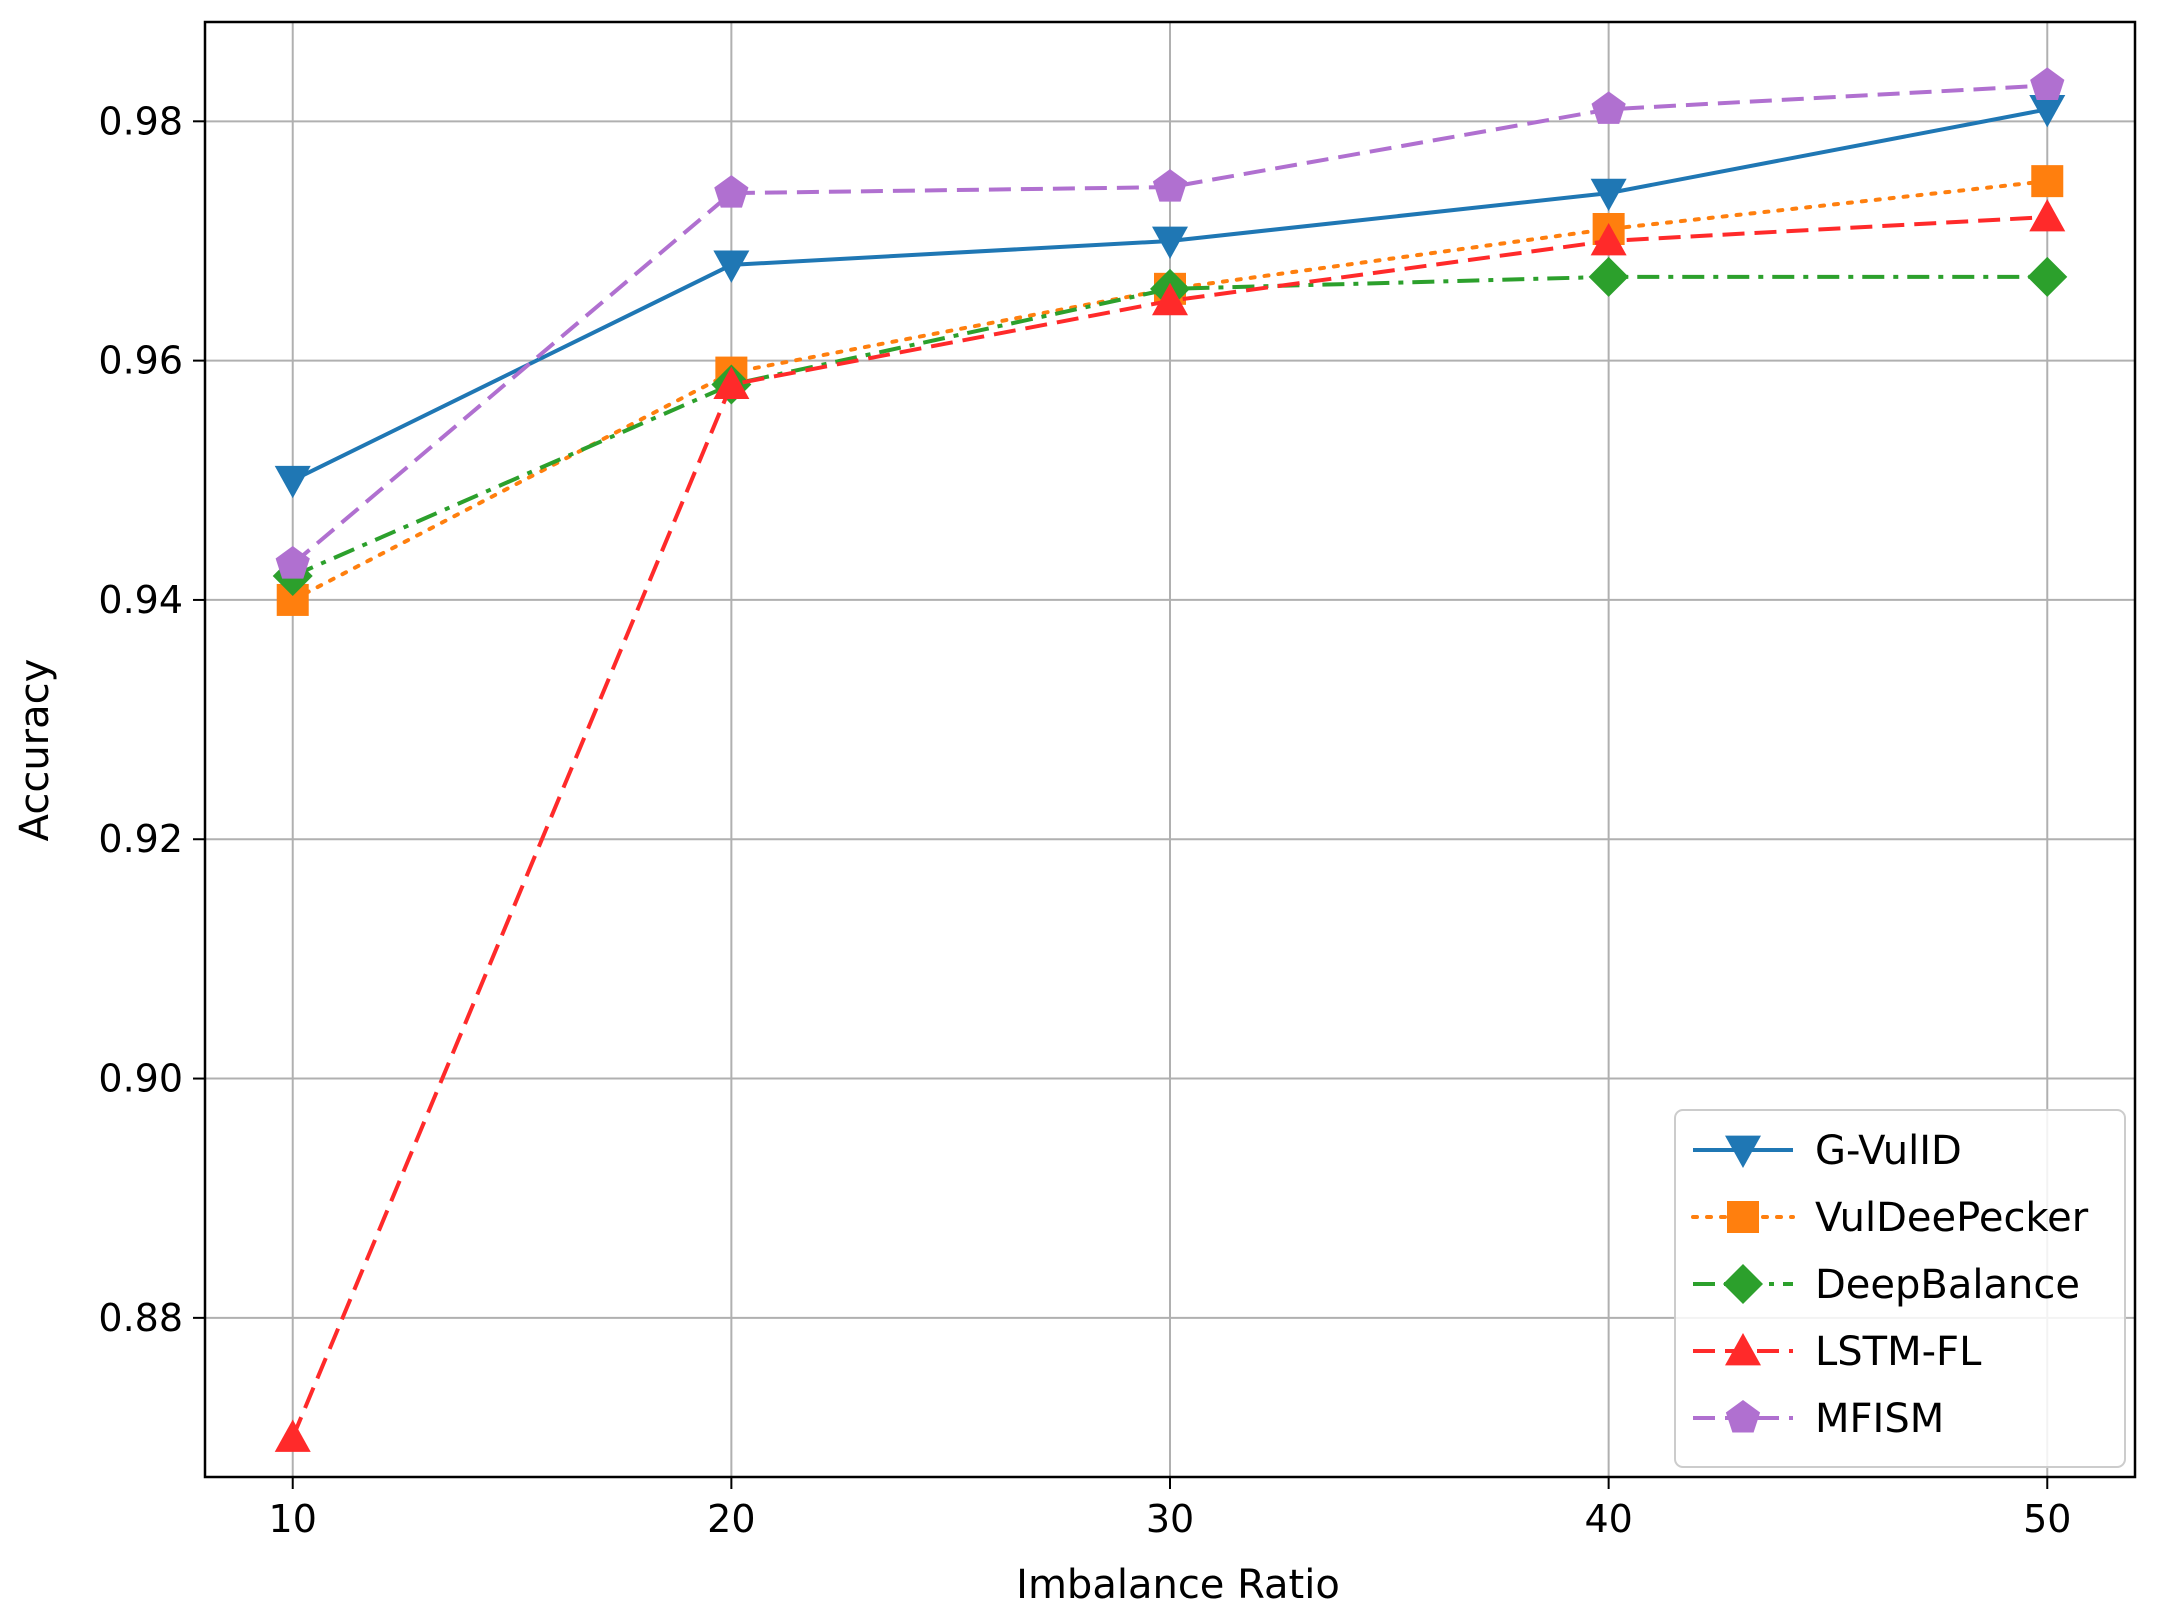 This screenshot has width=2170, height=1623. What do you see at coordinates (140, 839) in the screenshot?
I see `y-tick-label: 0.92` at bounding box center [140, 839].